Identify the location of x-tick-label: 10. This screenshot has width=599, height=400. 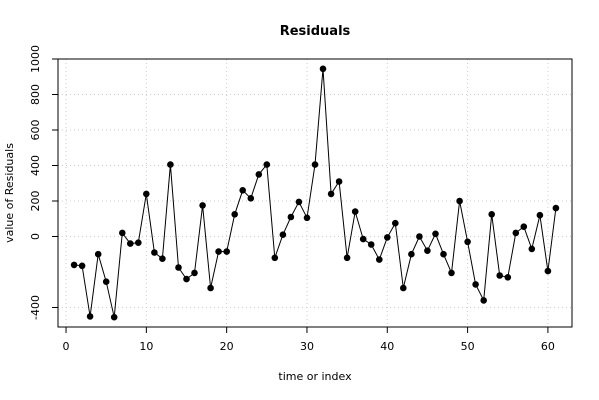
(146, 346).